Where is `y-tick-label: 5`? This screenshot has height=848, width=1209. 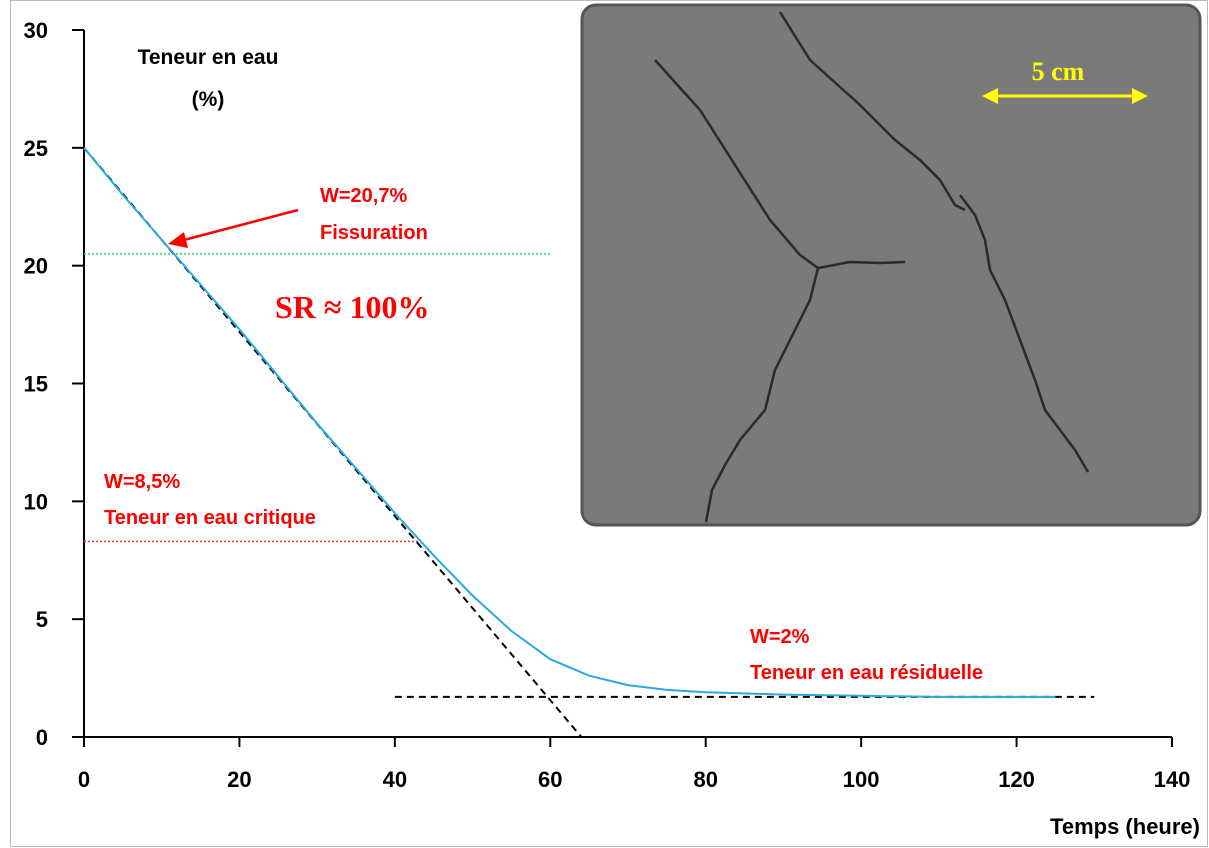 y-tick-label: 5 is located at coordinates (42, 619).